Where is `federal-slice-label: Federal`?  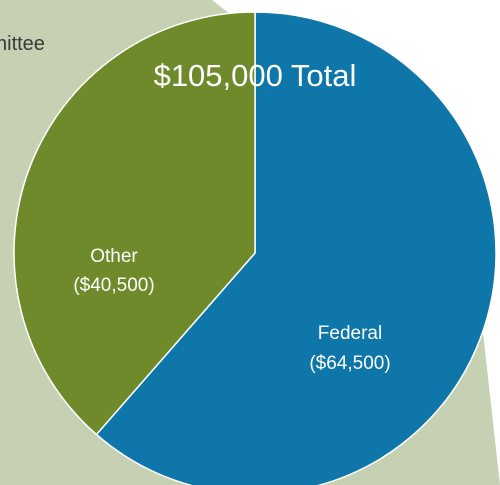
federal-slice-label: Federal is located at coordinates (350, 333).